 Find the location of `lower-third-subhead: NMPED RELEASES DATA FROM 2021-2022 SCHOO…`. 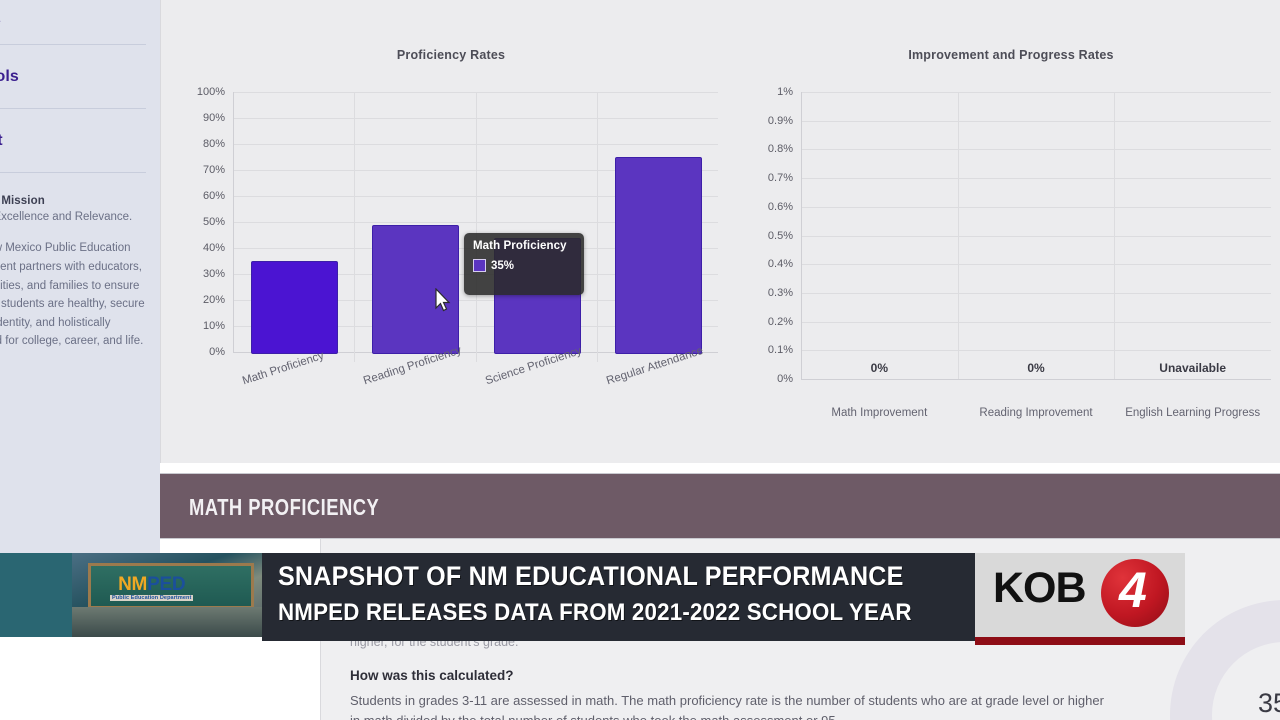

lower-third-subhead: NMPED RELEASES DATA FROM 2021-2022 SCHOO… is located at coordinates (595, 612).